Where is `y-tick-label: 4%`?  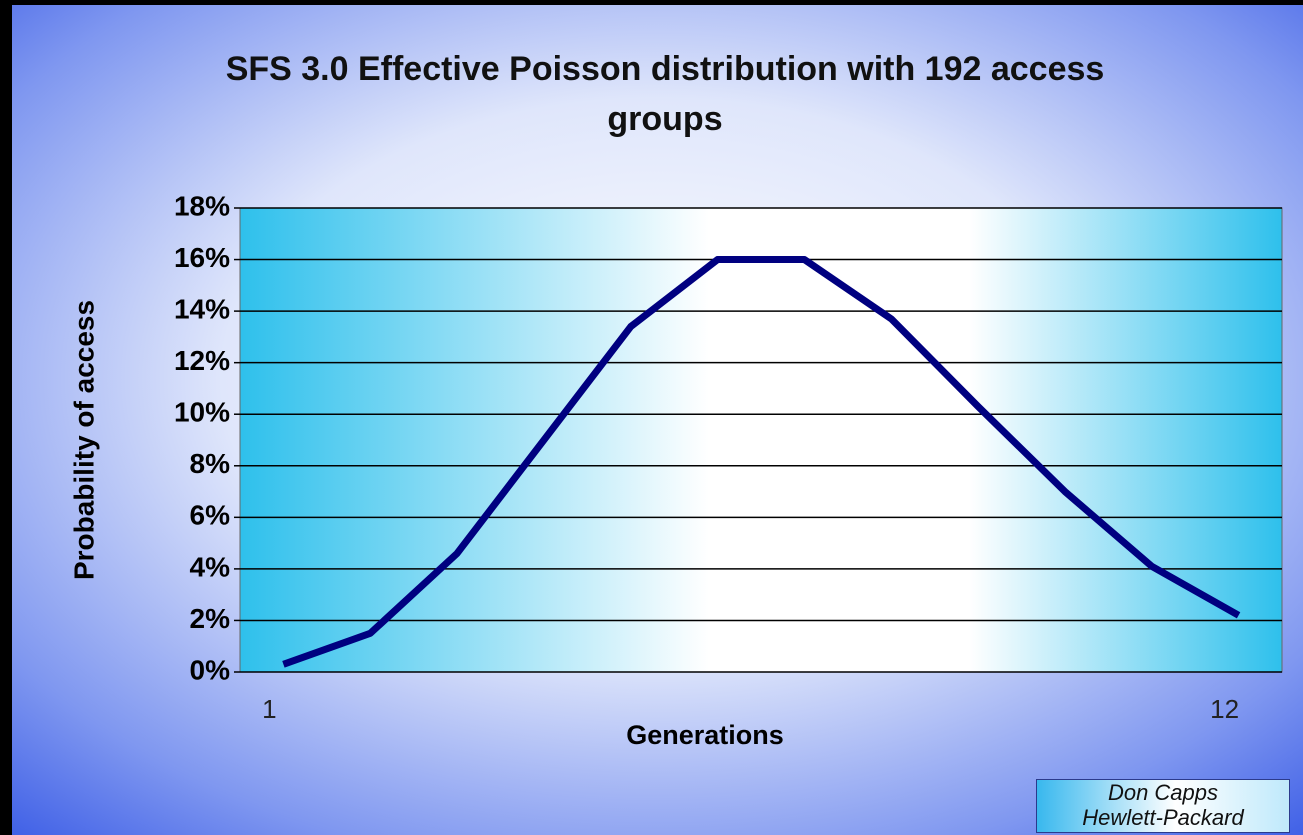
y-tick-label: 4% is located at coordinates (210, 566).